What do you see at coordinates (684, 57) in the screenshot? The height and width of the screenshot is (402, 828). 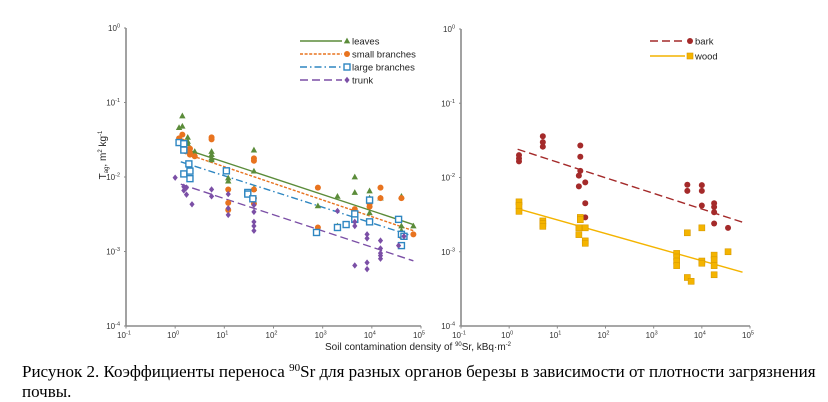 I see `legend-item: wood` at bounding box center [684, 57].